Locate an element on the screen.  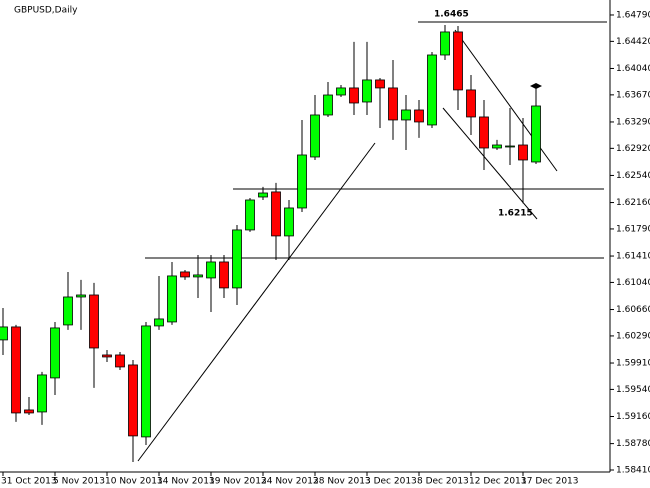
y-tick-label: 1.59910 is located at coordinates (633, 364).